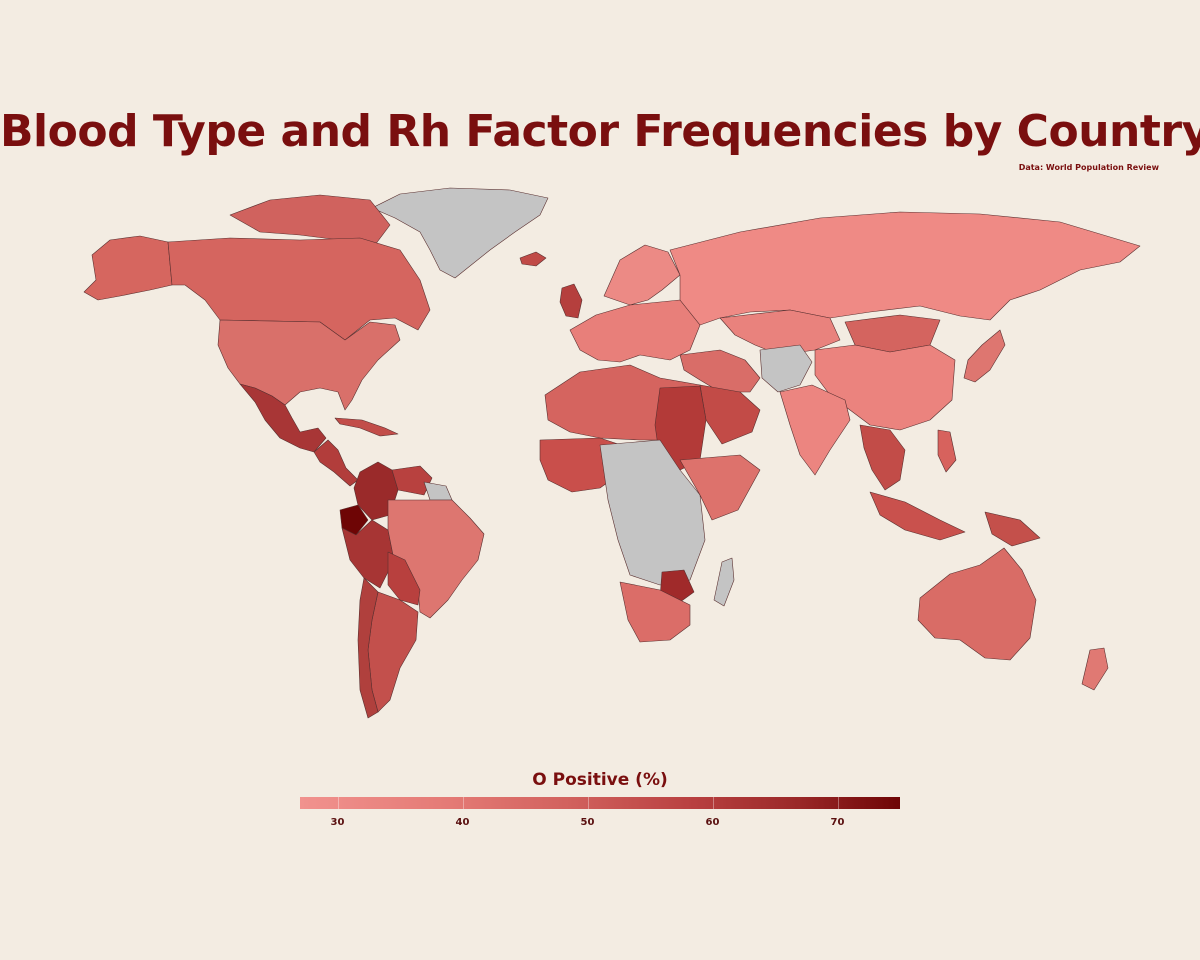 This screenshot has width=1200, height=960. I want to click on region-united-states, so click(309, 365).